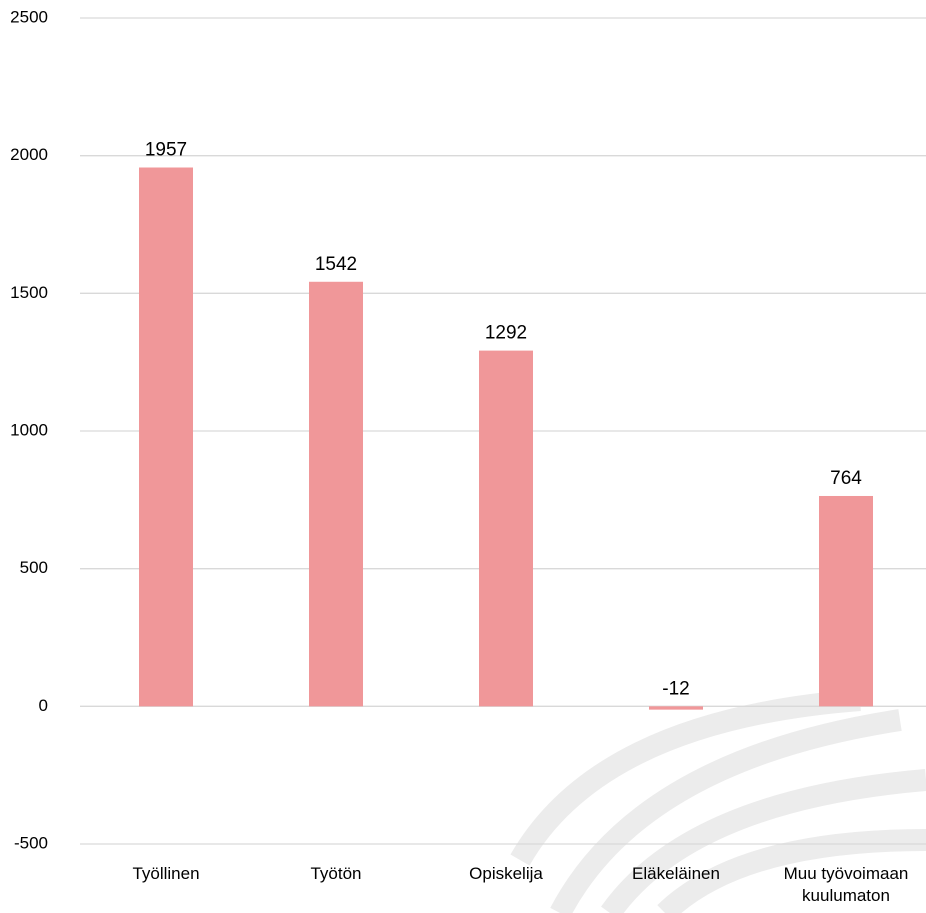  I want to click on x-tick-label: Eläkeläinen, so click(676, 873).